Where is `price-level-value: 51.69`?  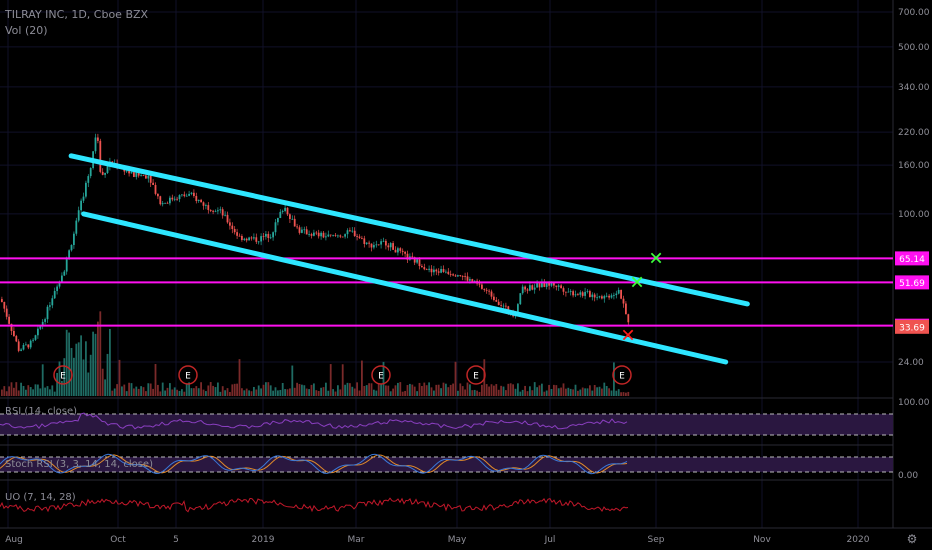 price-level-value: 51.69 is located at coordinates (912, 284).